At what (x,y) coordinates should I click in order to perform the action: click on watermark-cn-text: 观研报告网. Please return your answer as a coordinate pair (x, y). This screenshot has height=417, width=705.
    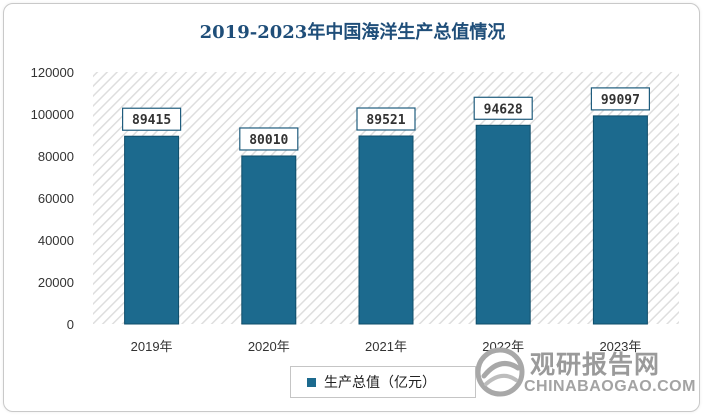
    Looking at the image, I should click on (595, 364).